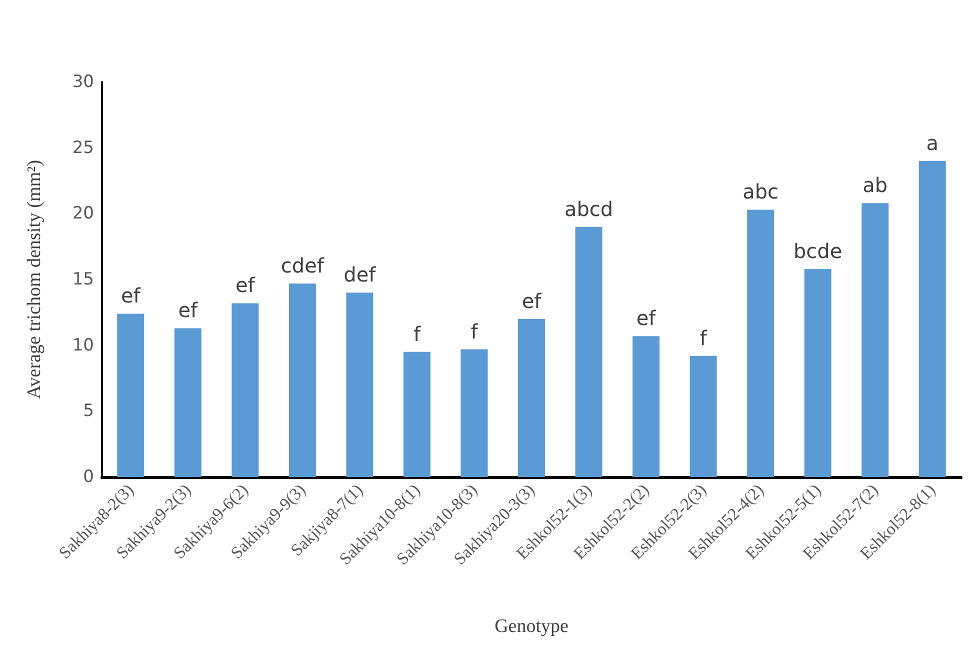  I want to click on y-tick-label: 5, so click(88, 411).